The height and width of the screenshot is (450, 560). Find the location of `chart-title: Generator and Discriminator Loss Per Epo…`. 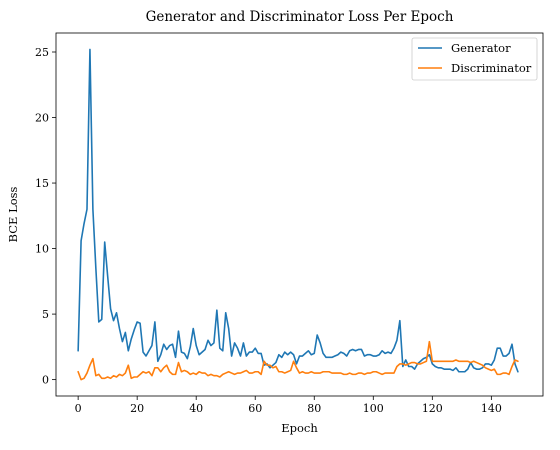

chart-title: Generator and Discriminator Loss Per Epo… is located at coordinates (300, 17).